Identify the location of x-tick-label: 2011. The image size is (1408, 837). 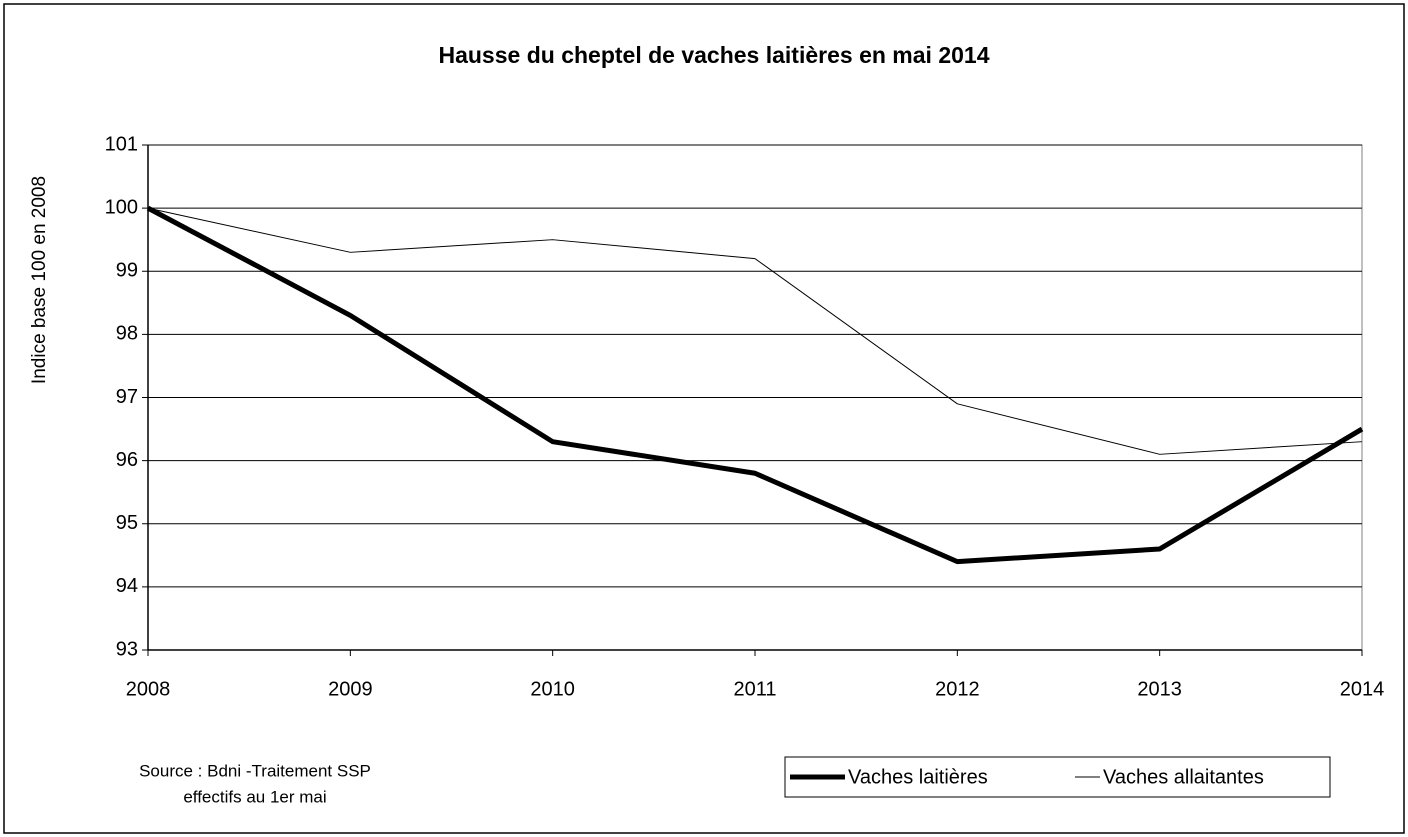
(754, 689).